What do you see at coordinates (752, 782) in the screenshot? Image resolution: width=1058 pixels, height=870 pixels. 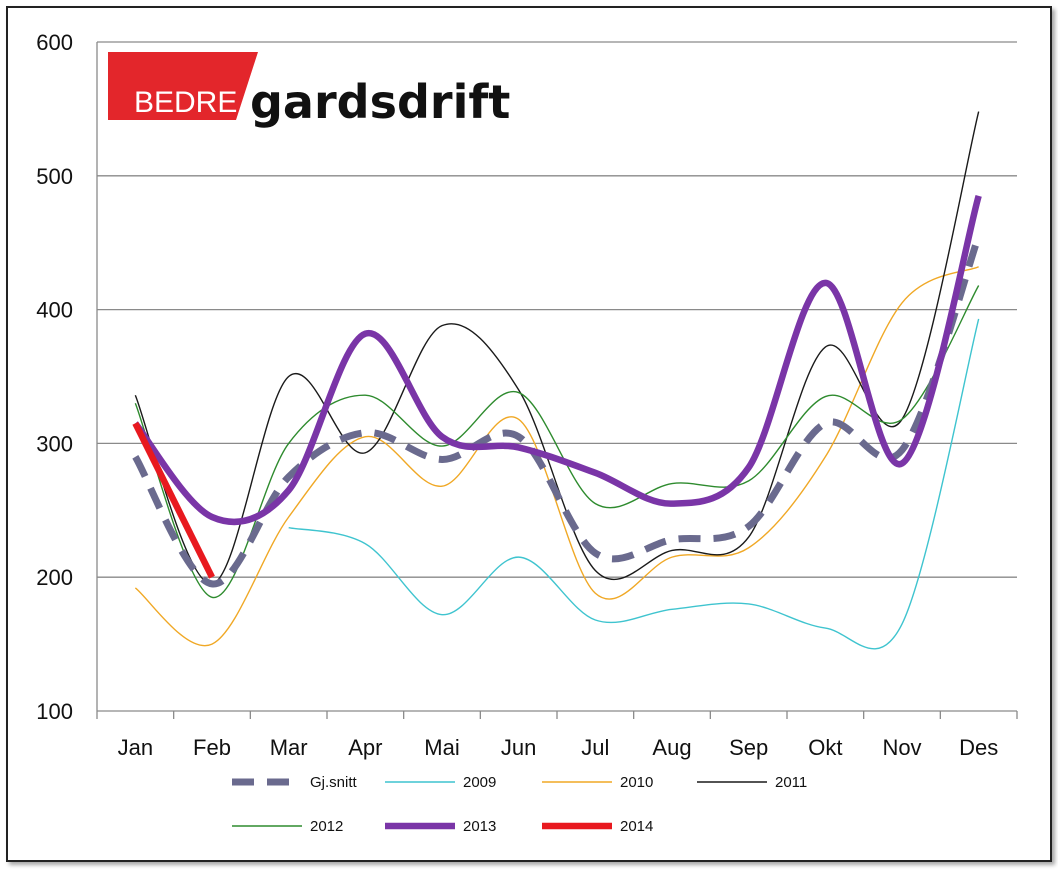 I see `legend-item-2011: 2011` at bounding box center [752, 782].